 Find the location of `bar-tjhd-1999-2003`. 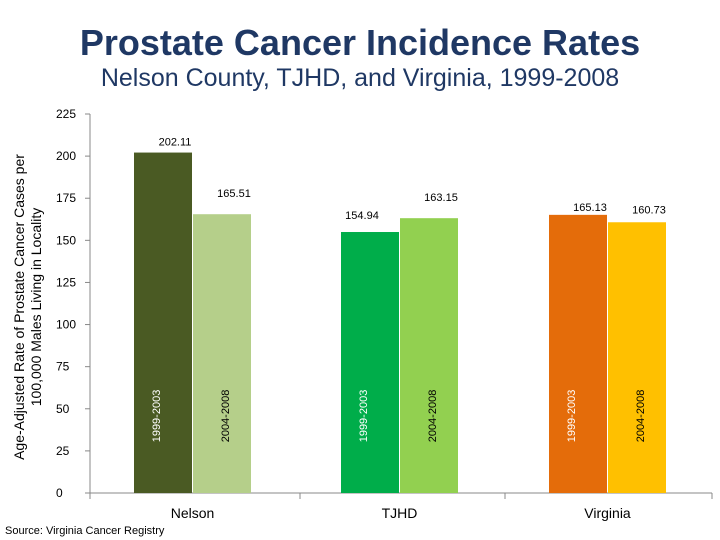

bar-tjhd-1999-2003 is located at coordinates (370, 362).